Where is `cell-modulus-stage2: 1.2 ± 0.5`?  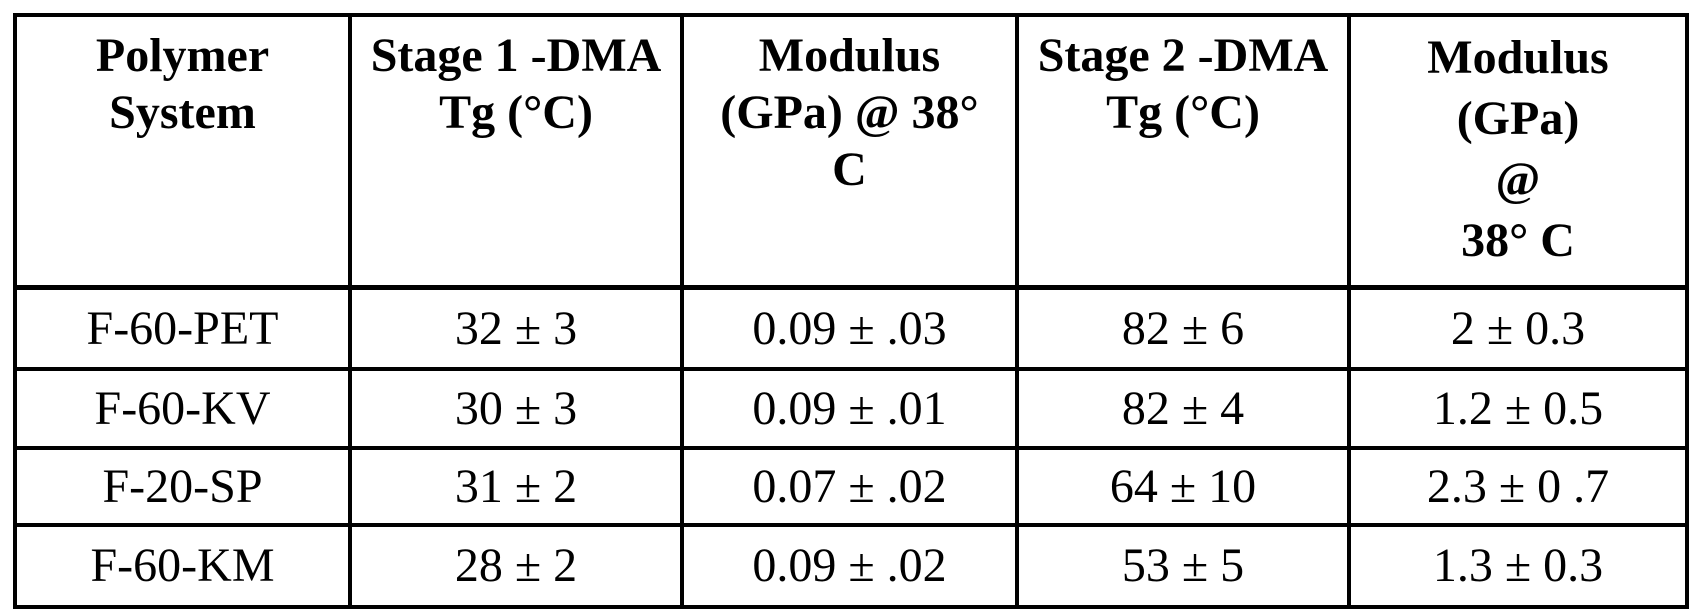 cell-modulus-stage2: 1.2 ± 0.5 is located at coordinates (1518, 408).